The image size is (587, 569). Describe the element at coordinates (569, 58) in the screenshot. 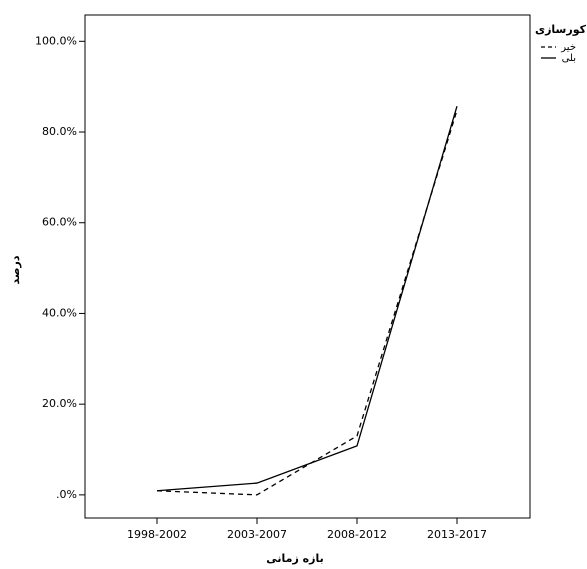

I see `legend-label: بلی` at that location.